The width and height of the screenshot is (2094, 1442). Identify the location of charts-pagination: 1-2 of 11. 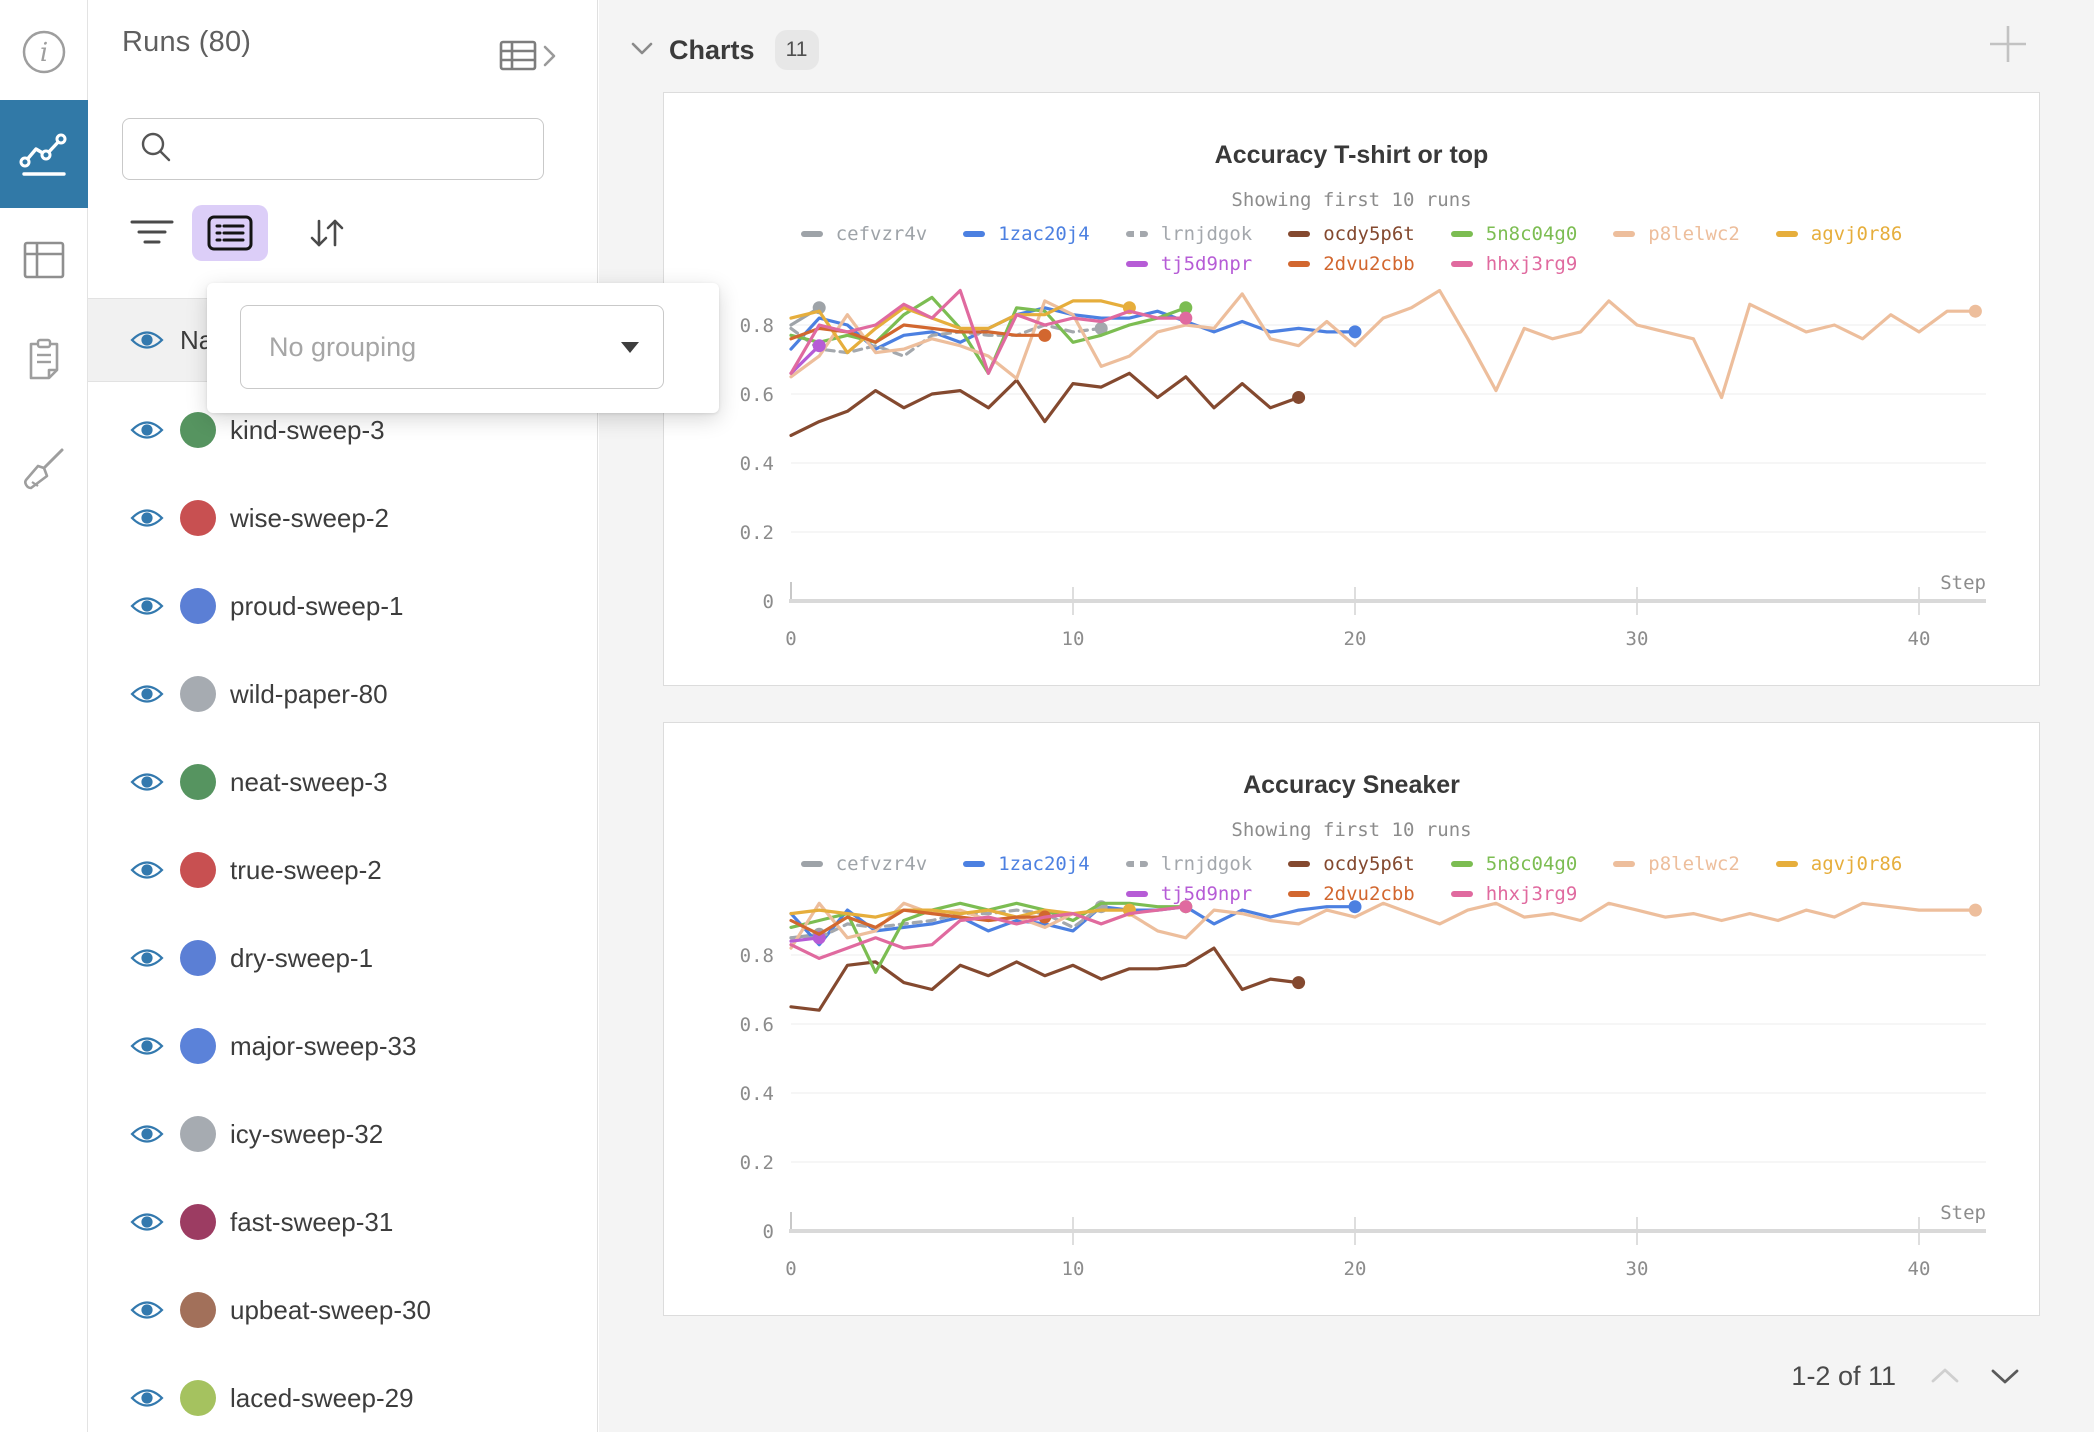
(1909, 1376).